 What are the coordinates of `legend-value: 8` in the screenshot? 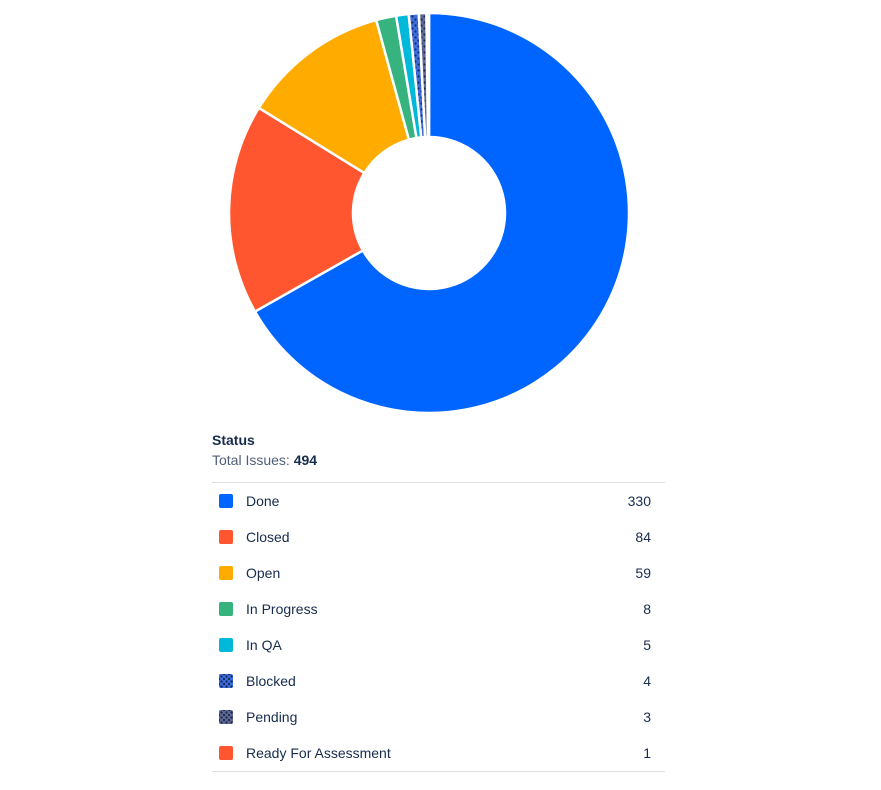 It's located at (647, 609).